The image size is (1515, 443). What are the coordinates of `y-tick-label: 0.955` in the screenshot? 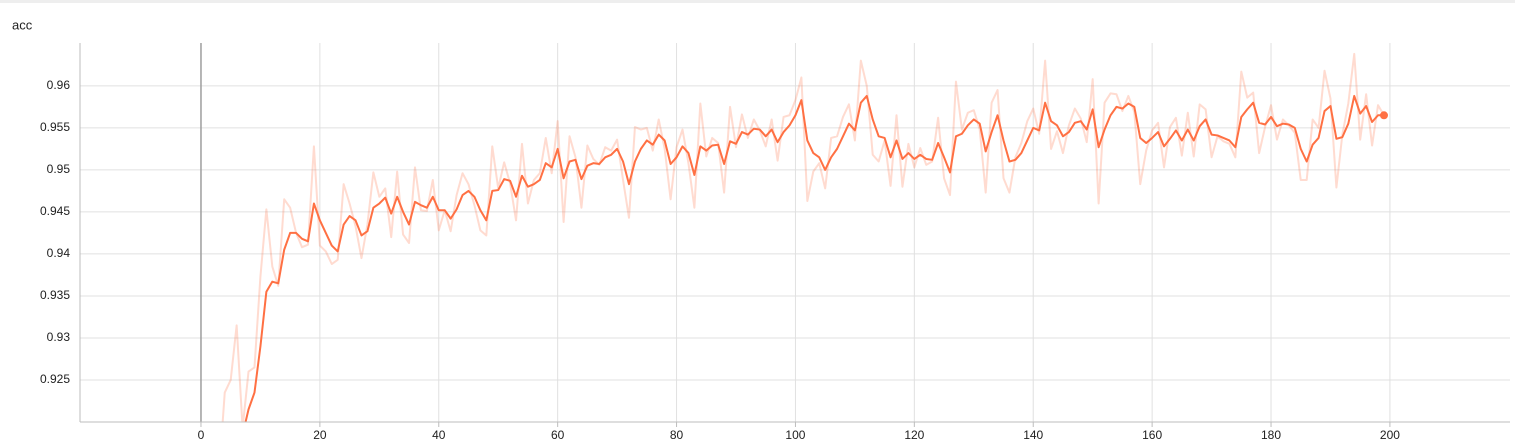 It's located at (55, 127).